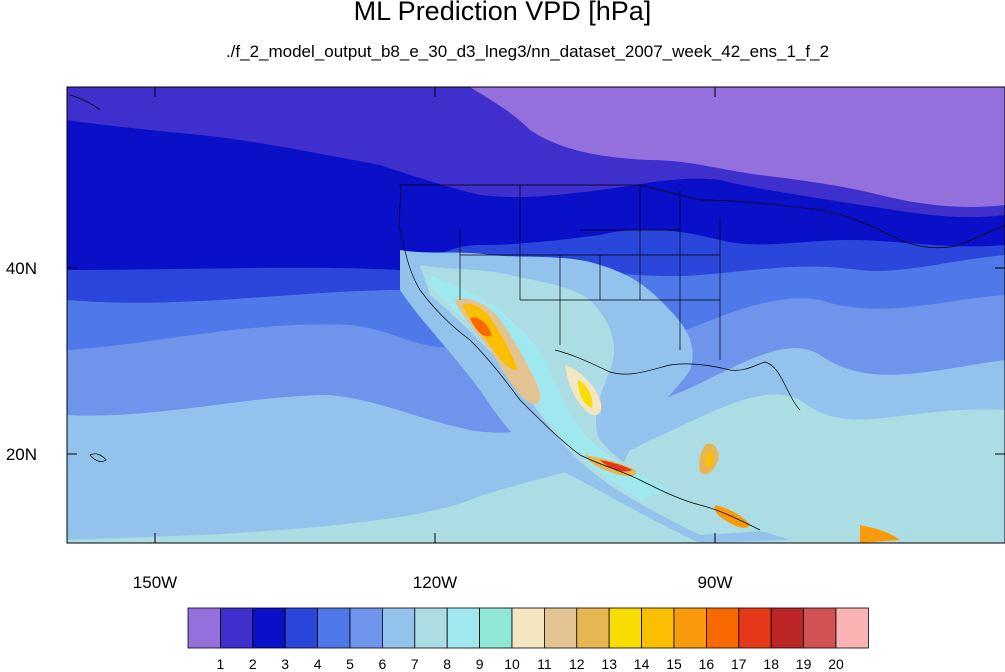  Describe the element at coordinates (502, 13) in the screenshot. I see `map-title: ML Prediction VPD [hPa]` at that location.